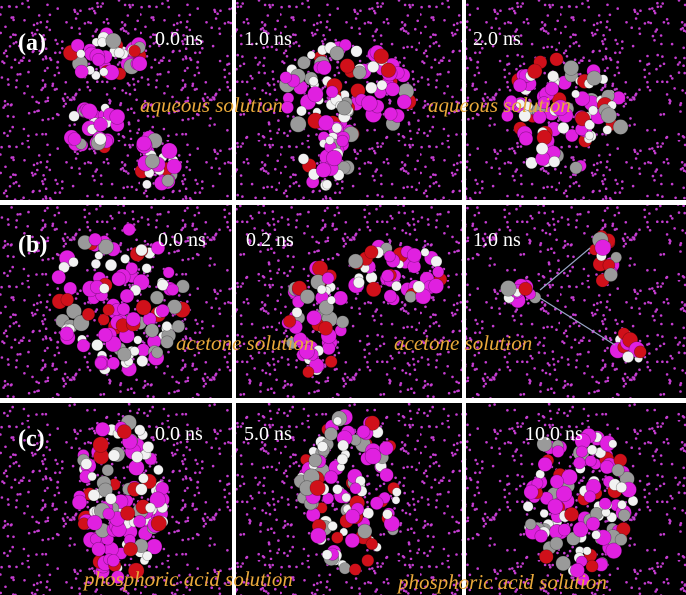 The height and width of the screenshot is (595, 686). I want to click on time-label: 1.0 ns, so click(497, 240).